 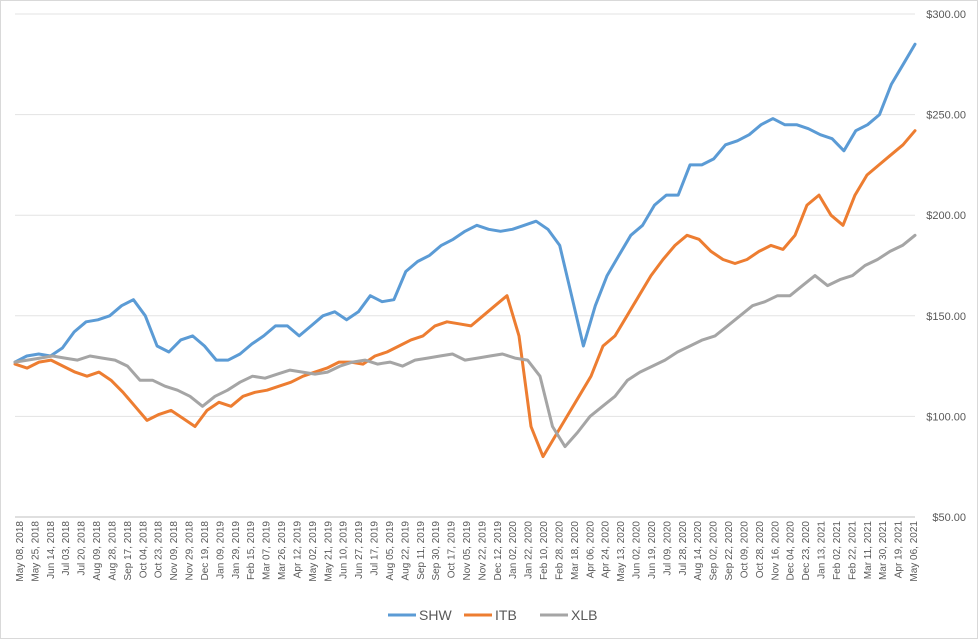 What do you see at coordinates (220, 550) in the screenshot?
I see `x-tick-label: Jan 09, 2019` at bounding box center [220, 550].